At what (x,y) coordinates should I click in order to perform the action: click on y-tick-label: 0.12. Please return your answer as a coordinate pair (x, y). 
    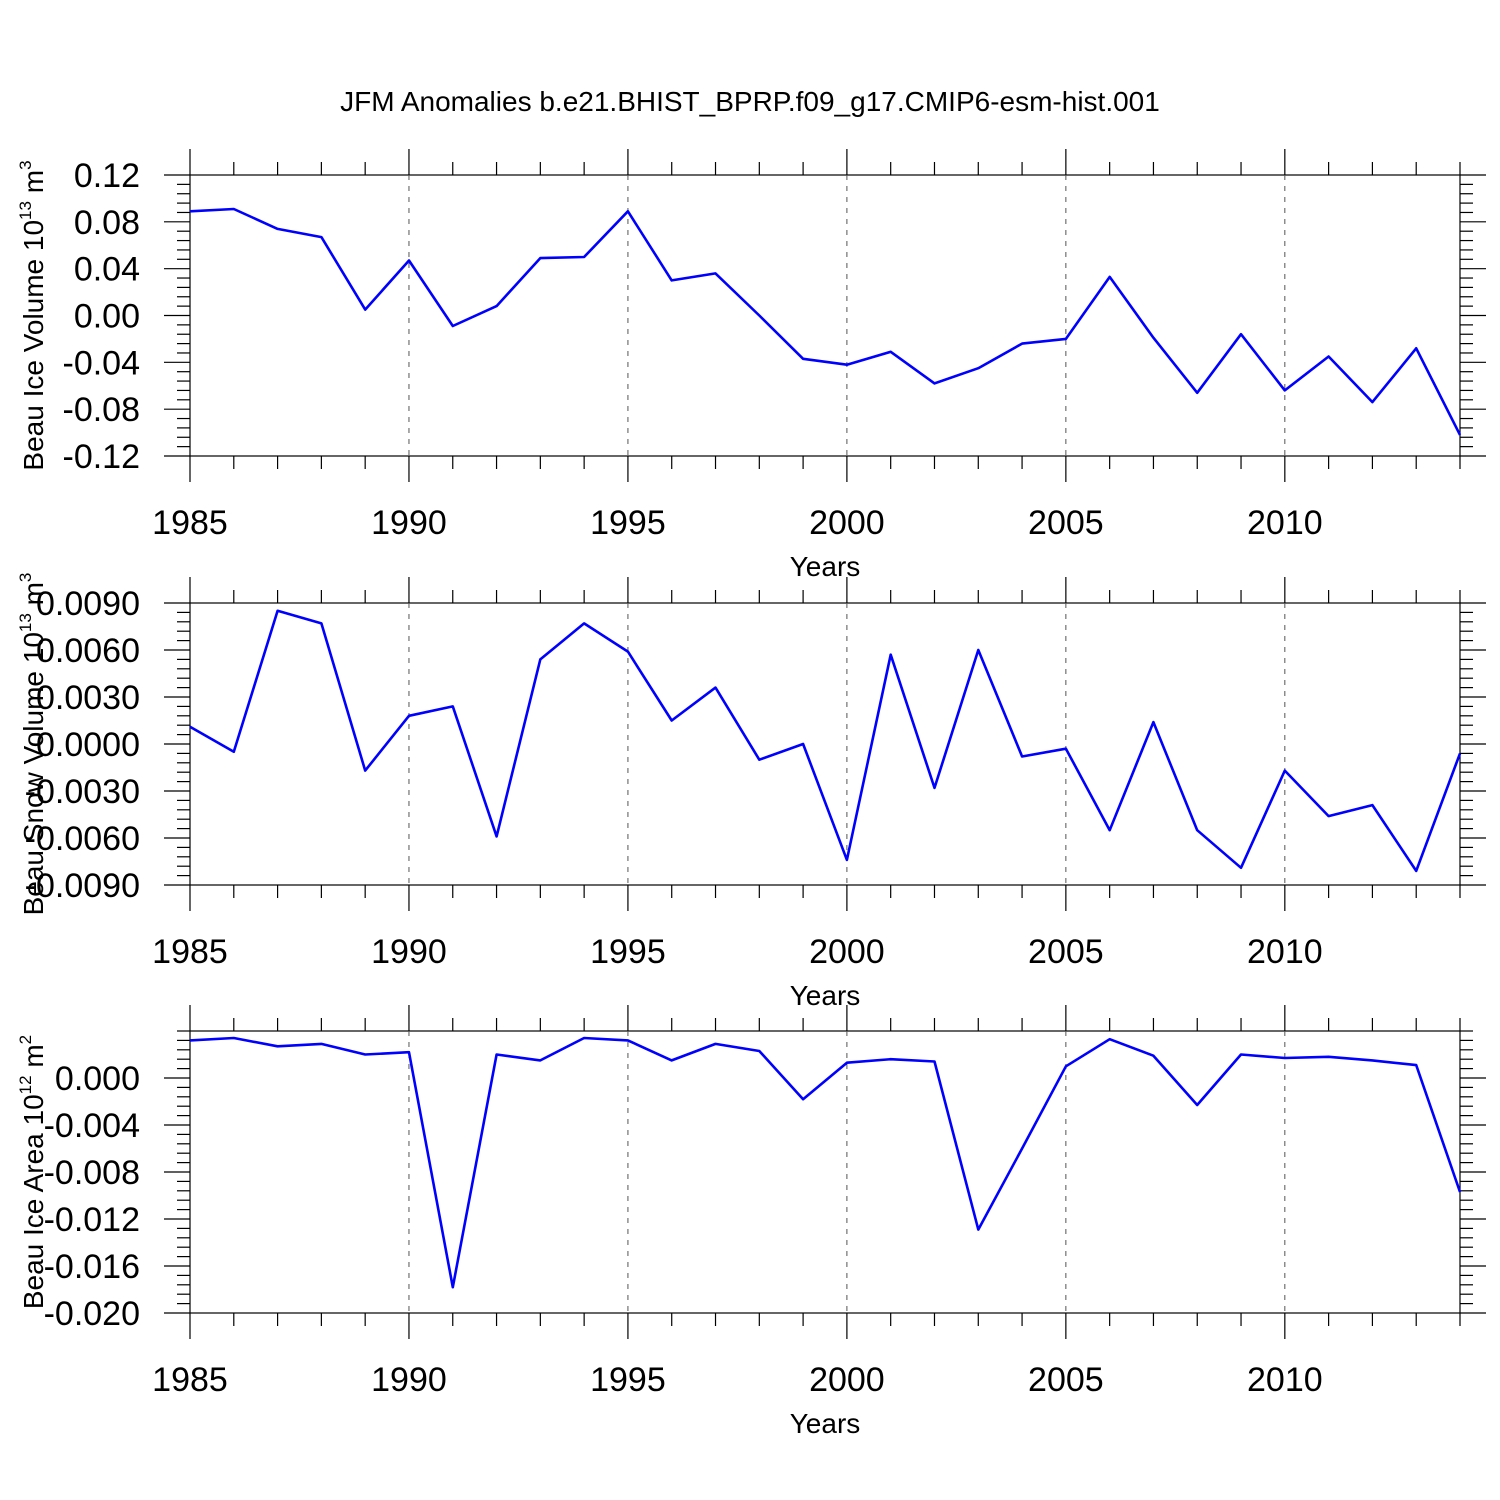
    Looking at the image, I should click on (107, 176).